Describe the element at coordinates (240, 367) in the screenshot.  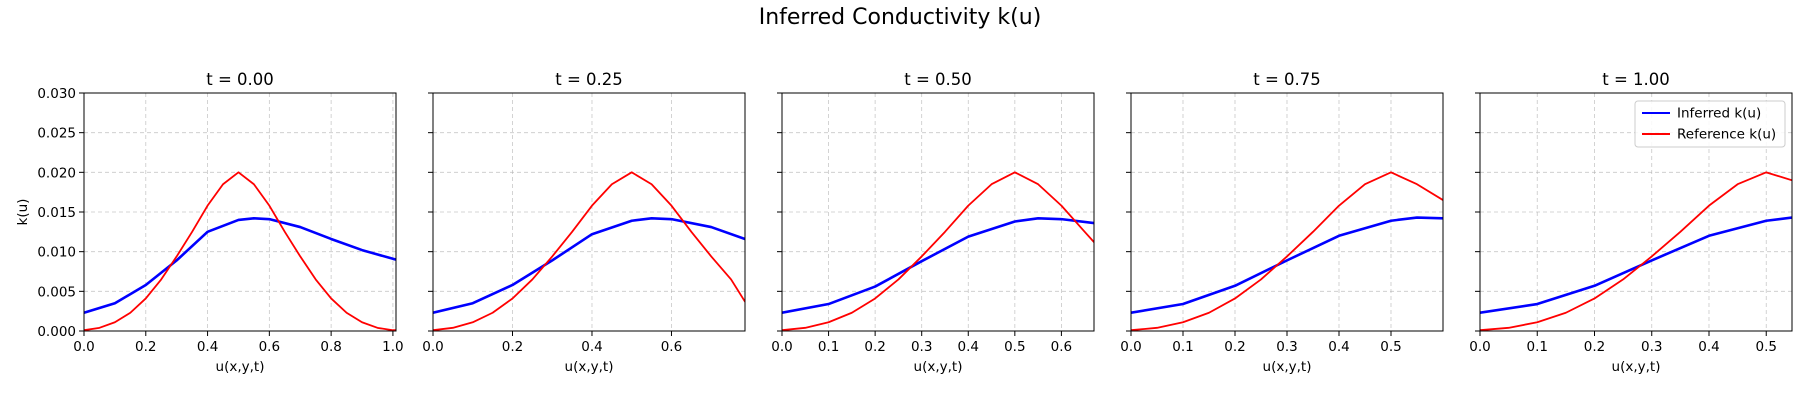
I see `panel-1-xlabel: u(x,y,t)` at that location.